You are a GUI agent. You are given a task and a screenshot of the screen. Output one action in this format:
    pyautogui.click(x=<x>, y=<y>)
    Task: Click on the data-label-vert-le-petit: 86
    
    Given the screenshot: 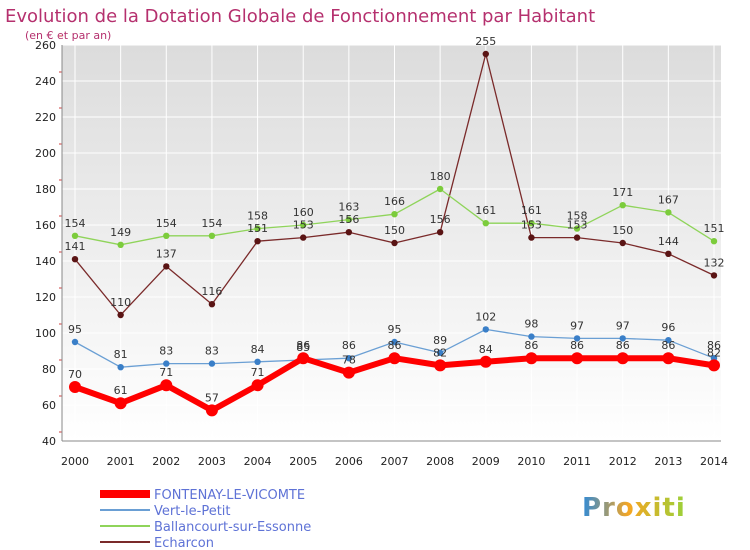 What is the action you would take?
    pyautogui.click(x=349, y=345)
    